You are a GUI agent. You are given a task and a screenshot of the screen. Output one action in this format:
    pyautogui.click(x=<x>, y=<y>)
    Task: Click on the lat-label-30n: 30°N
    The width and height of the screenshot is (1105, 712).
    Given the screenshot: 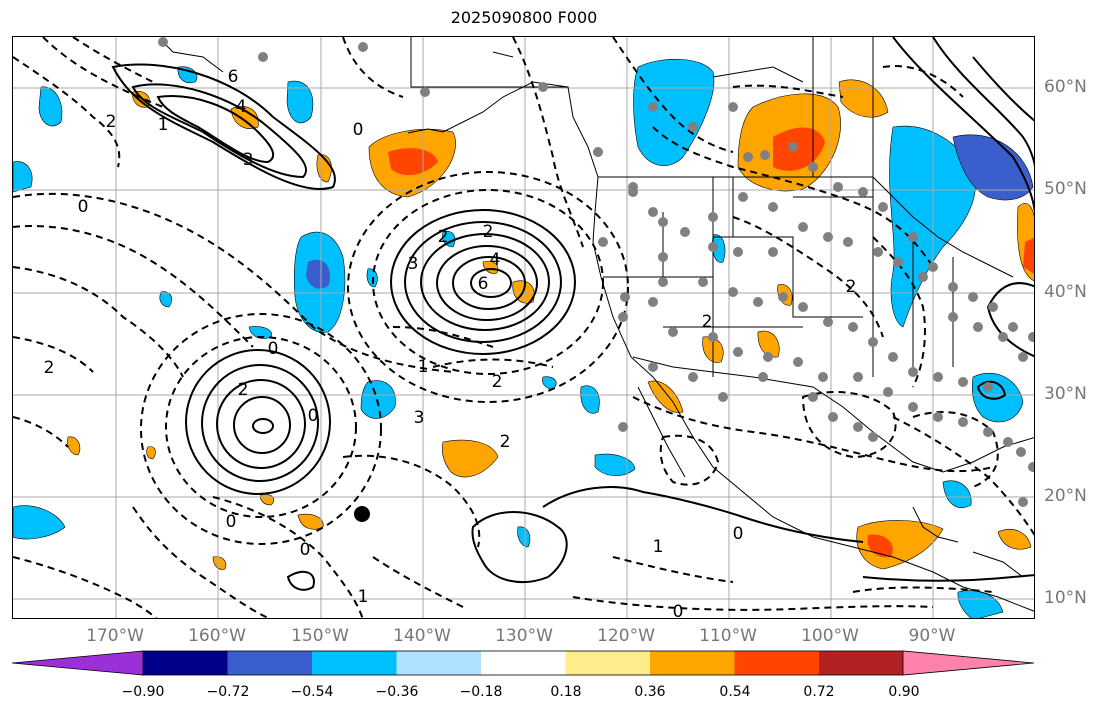 What is the action you would take?
    pyautogui.click(x=1065, y=394)
    